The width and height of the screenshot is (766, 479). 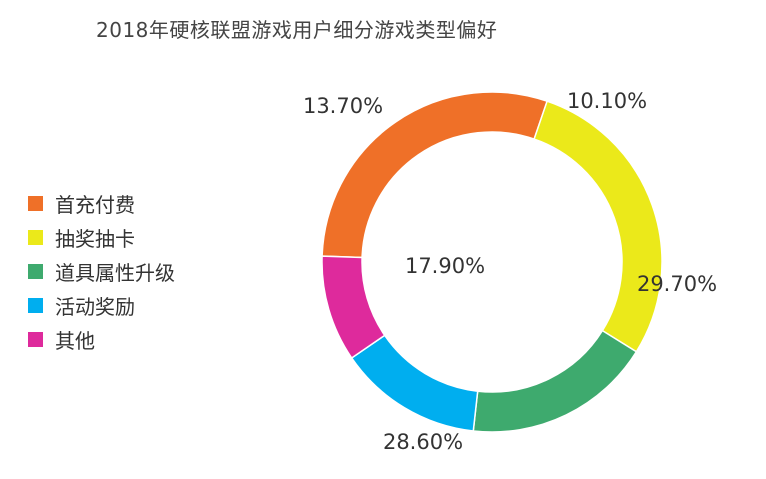 I want to click on data-label: 13.70%, so click(x=343, y=106).